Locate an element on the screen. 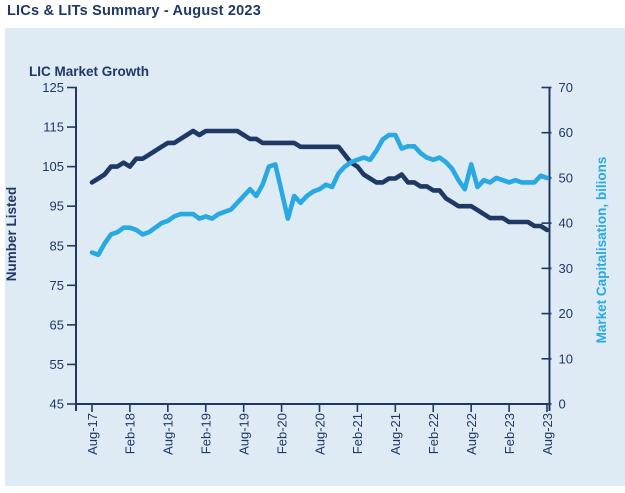 This screenshot has height=493, width=625. x-axis-tick-label: Aug-21 is located at coordinates (395, 434).